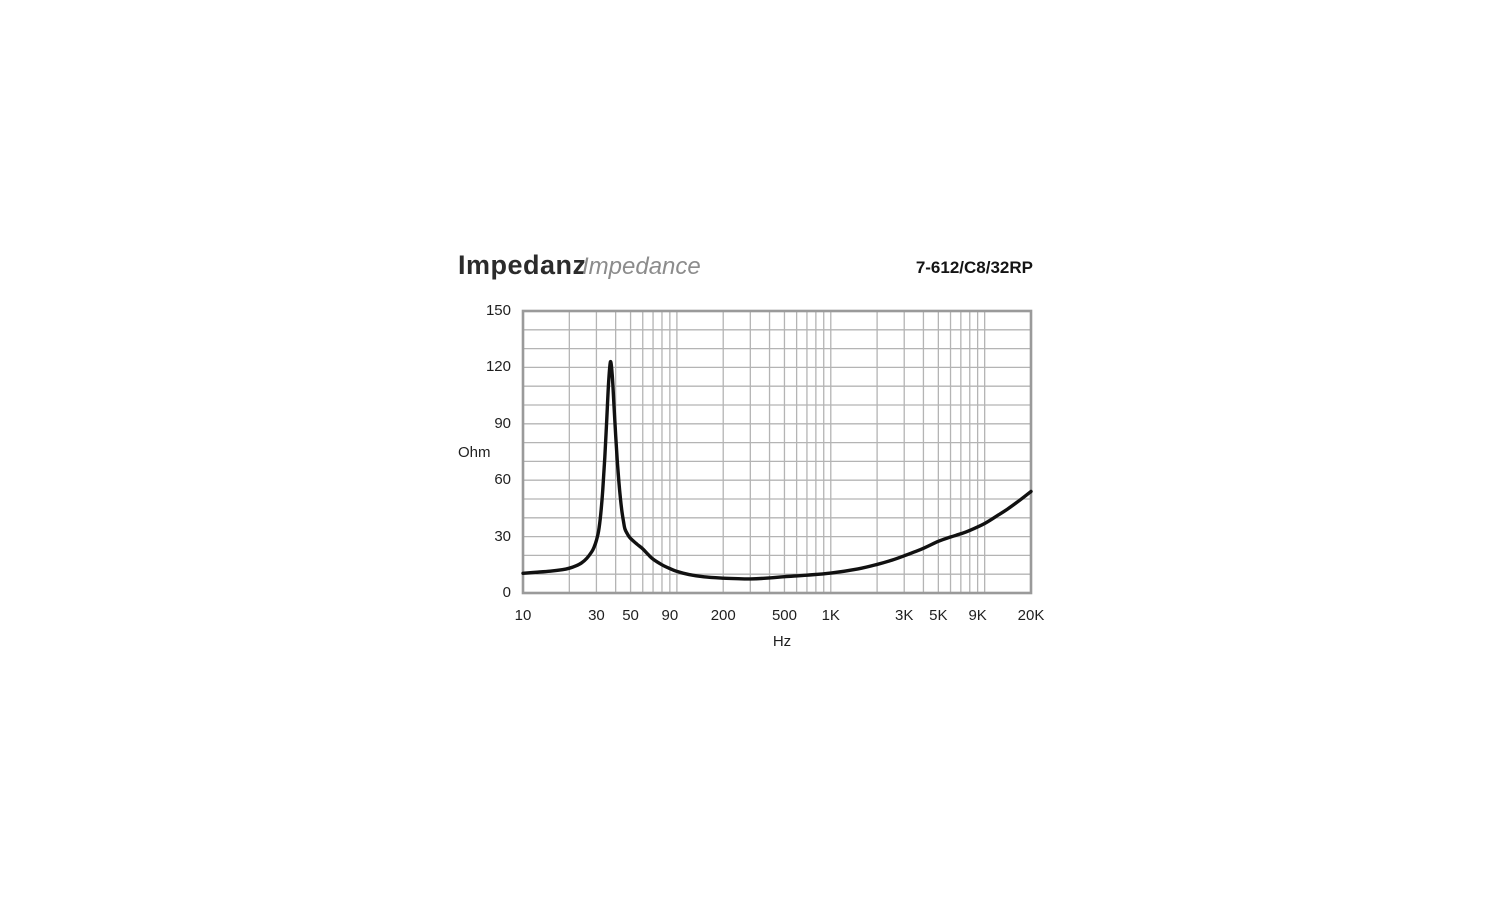  I want to click on y-axis-unit-label: Ohm, so click(474, 452).